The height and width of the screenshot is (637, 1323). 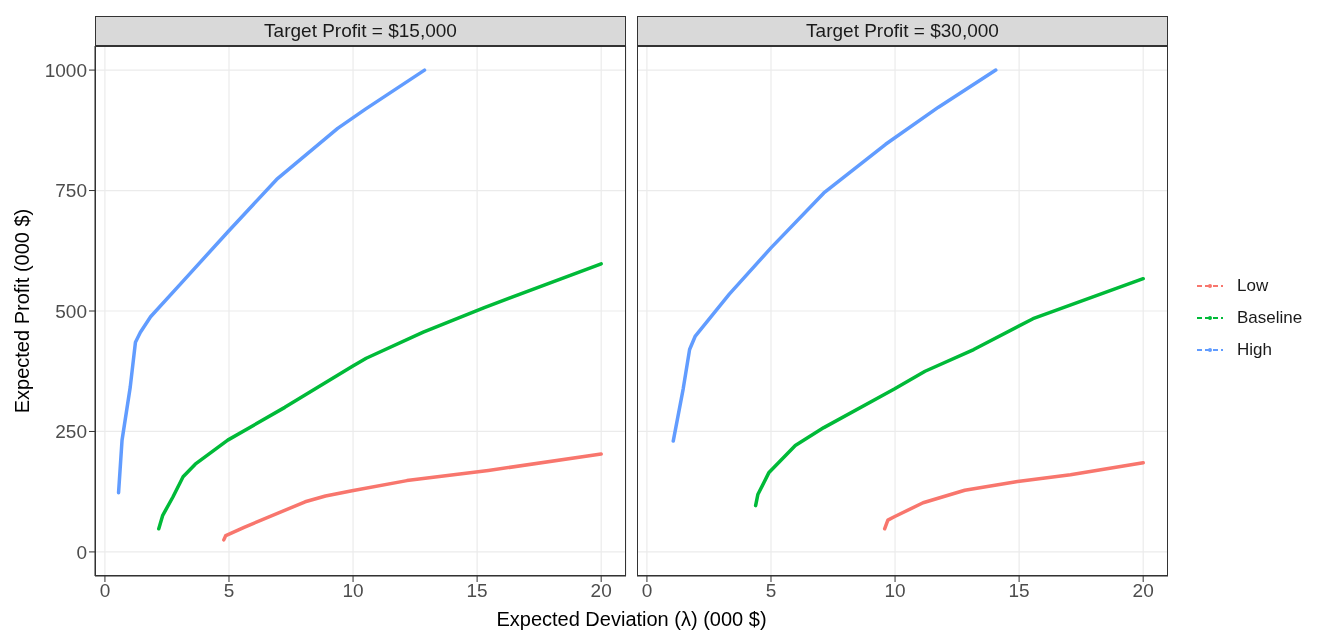 What do you see at coordinates (1253, 286) in the screenshot?
I see `legend-label: Low` at bounding box center [1253, 286].